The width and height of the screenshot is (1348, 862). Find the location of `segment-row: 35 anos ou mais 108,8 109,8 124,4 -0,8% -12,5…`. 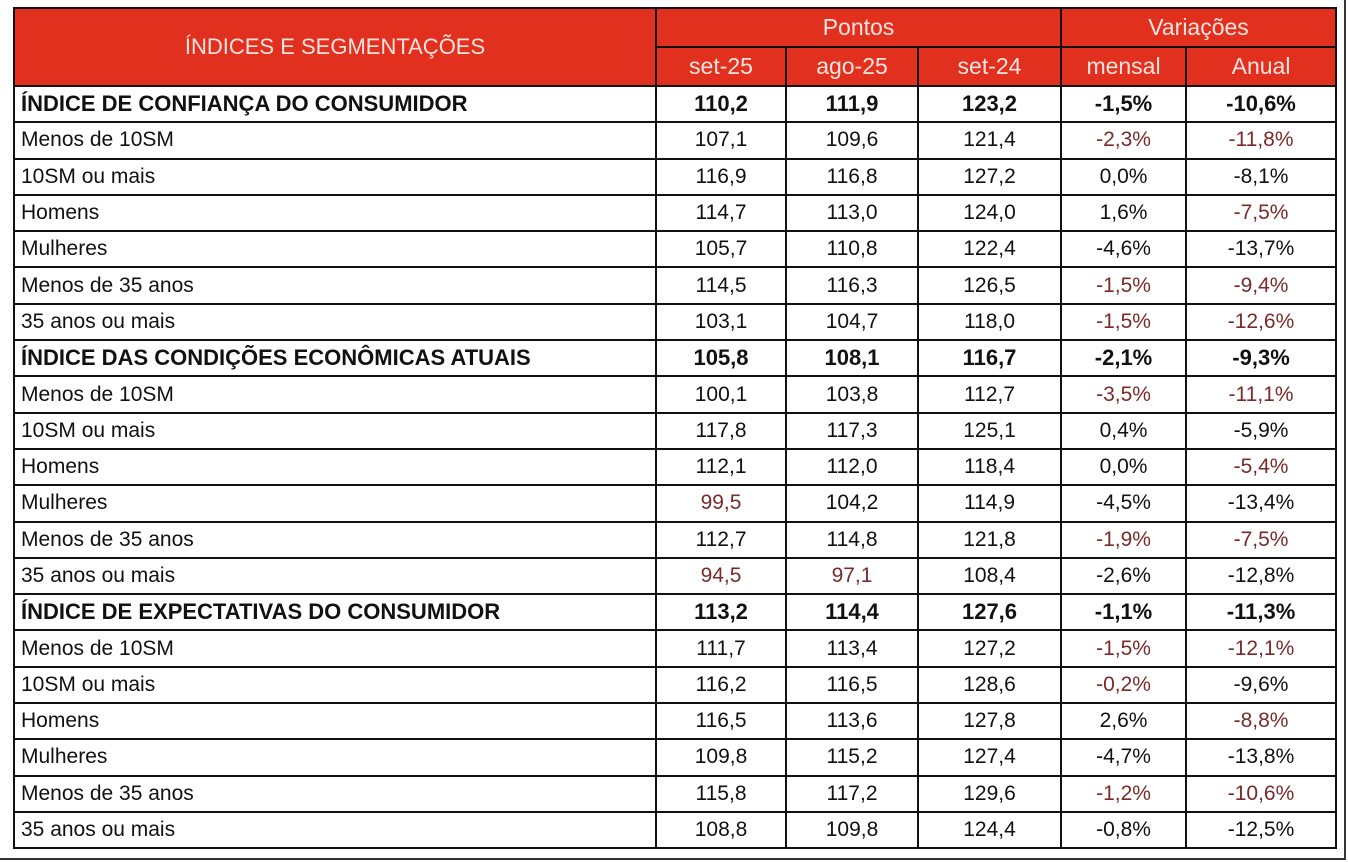

segment-row: 35 anos ou mais 108,8 109,8 124,4 -0,8% -12,5… is located at coordinates (675, 830).